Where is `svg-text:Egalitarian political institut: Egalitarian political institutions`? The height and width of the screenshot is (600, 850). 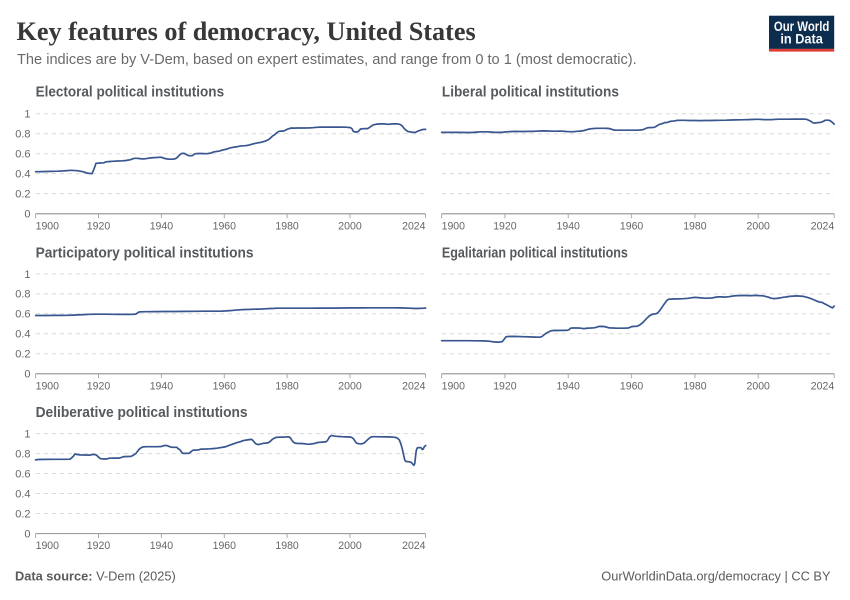 svg-text:Egalitarian political institut: Egalitarian political institutions is located at coordinates (535, 253).